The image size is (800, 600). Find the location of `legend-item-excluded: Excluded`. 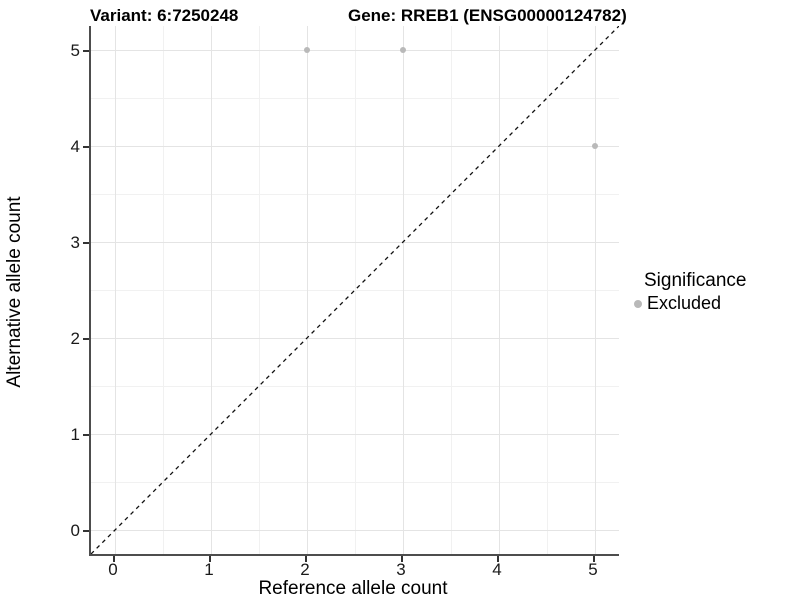

legend-item-excluded: Excluded is located at coordinates (690, 303).